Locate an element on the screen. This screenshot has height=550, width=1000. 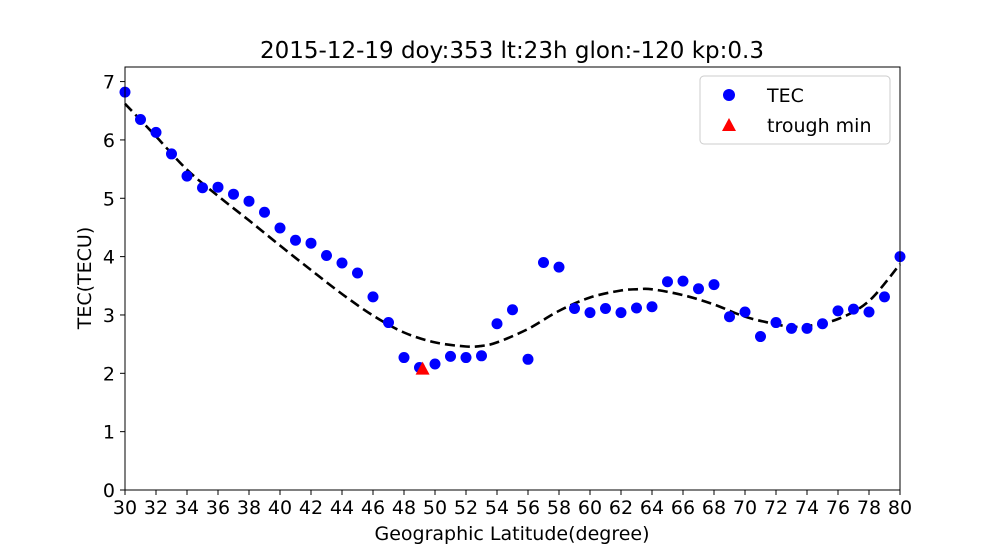
x-tick-label: 62 is located at coordinates (621, 508).